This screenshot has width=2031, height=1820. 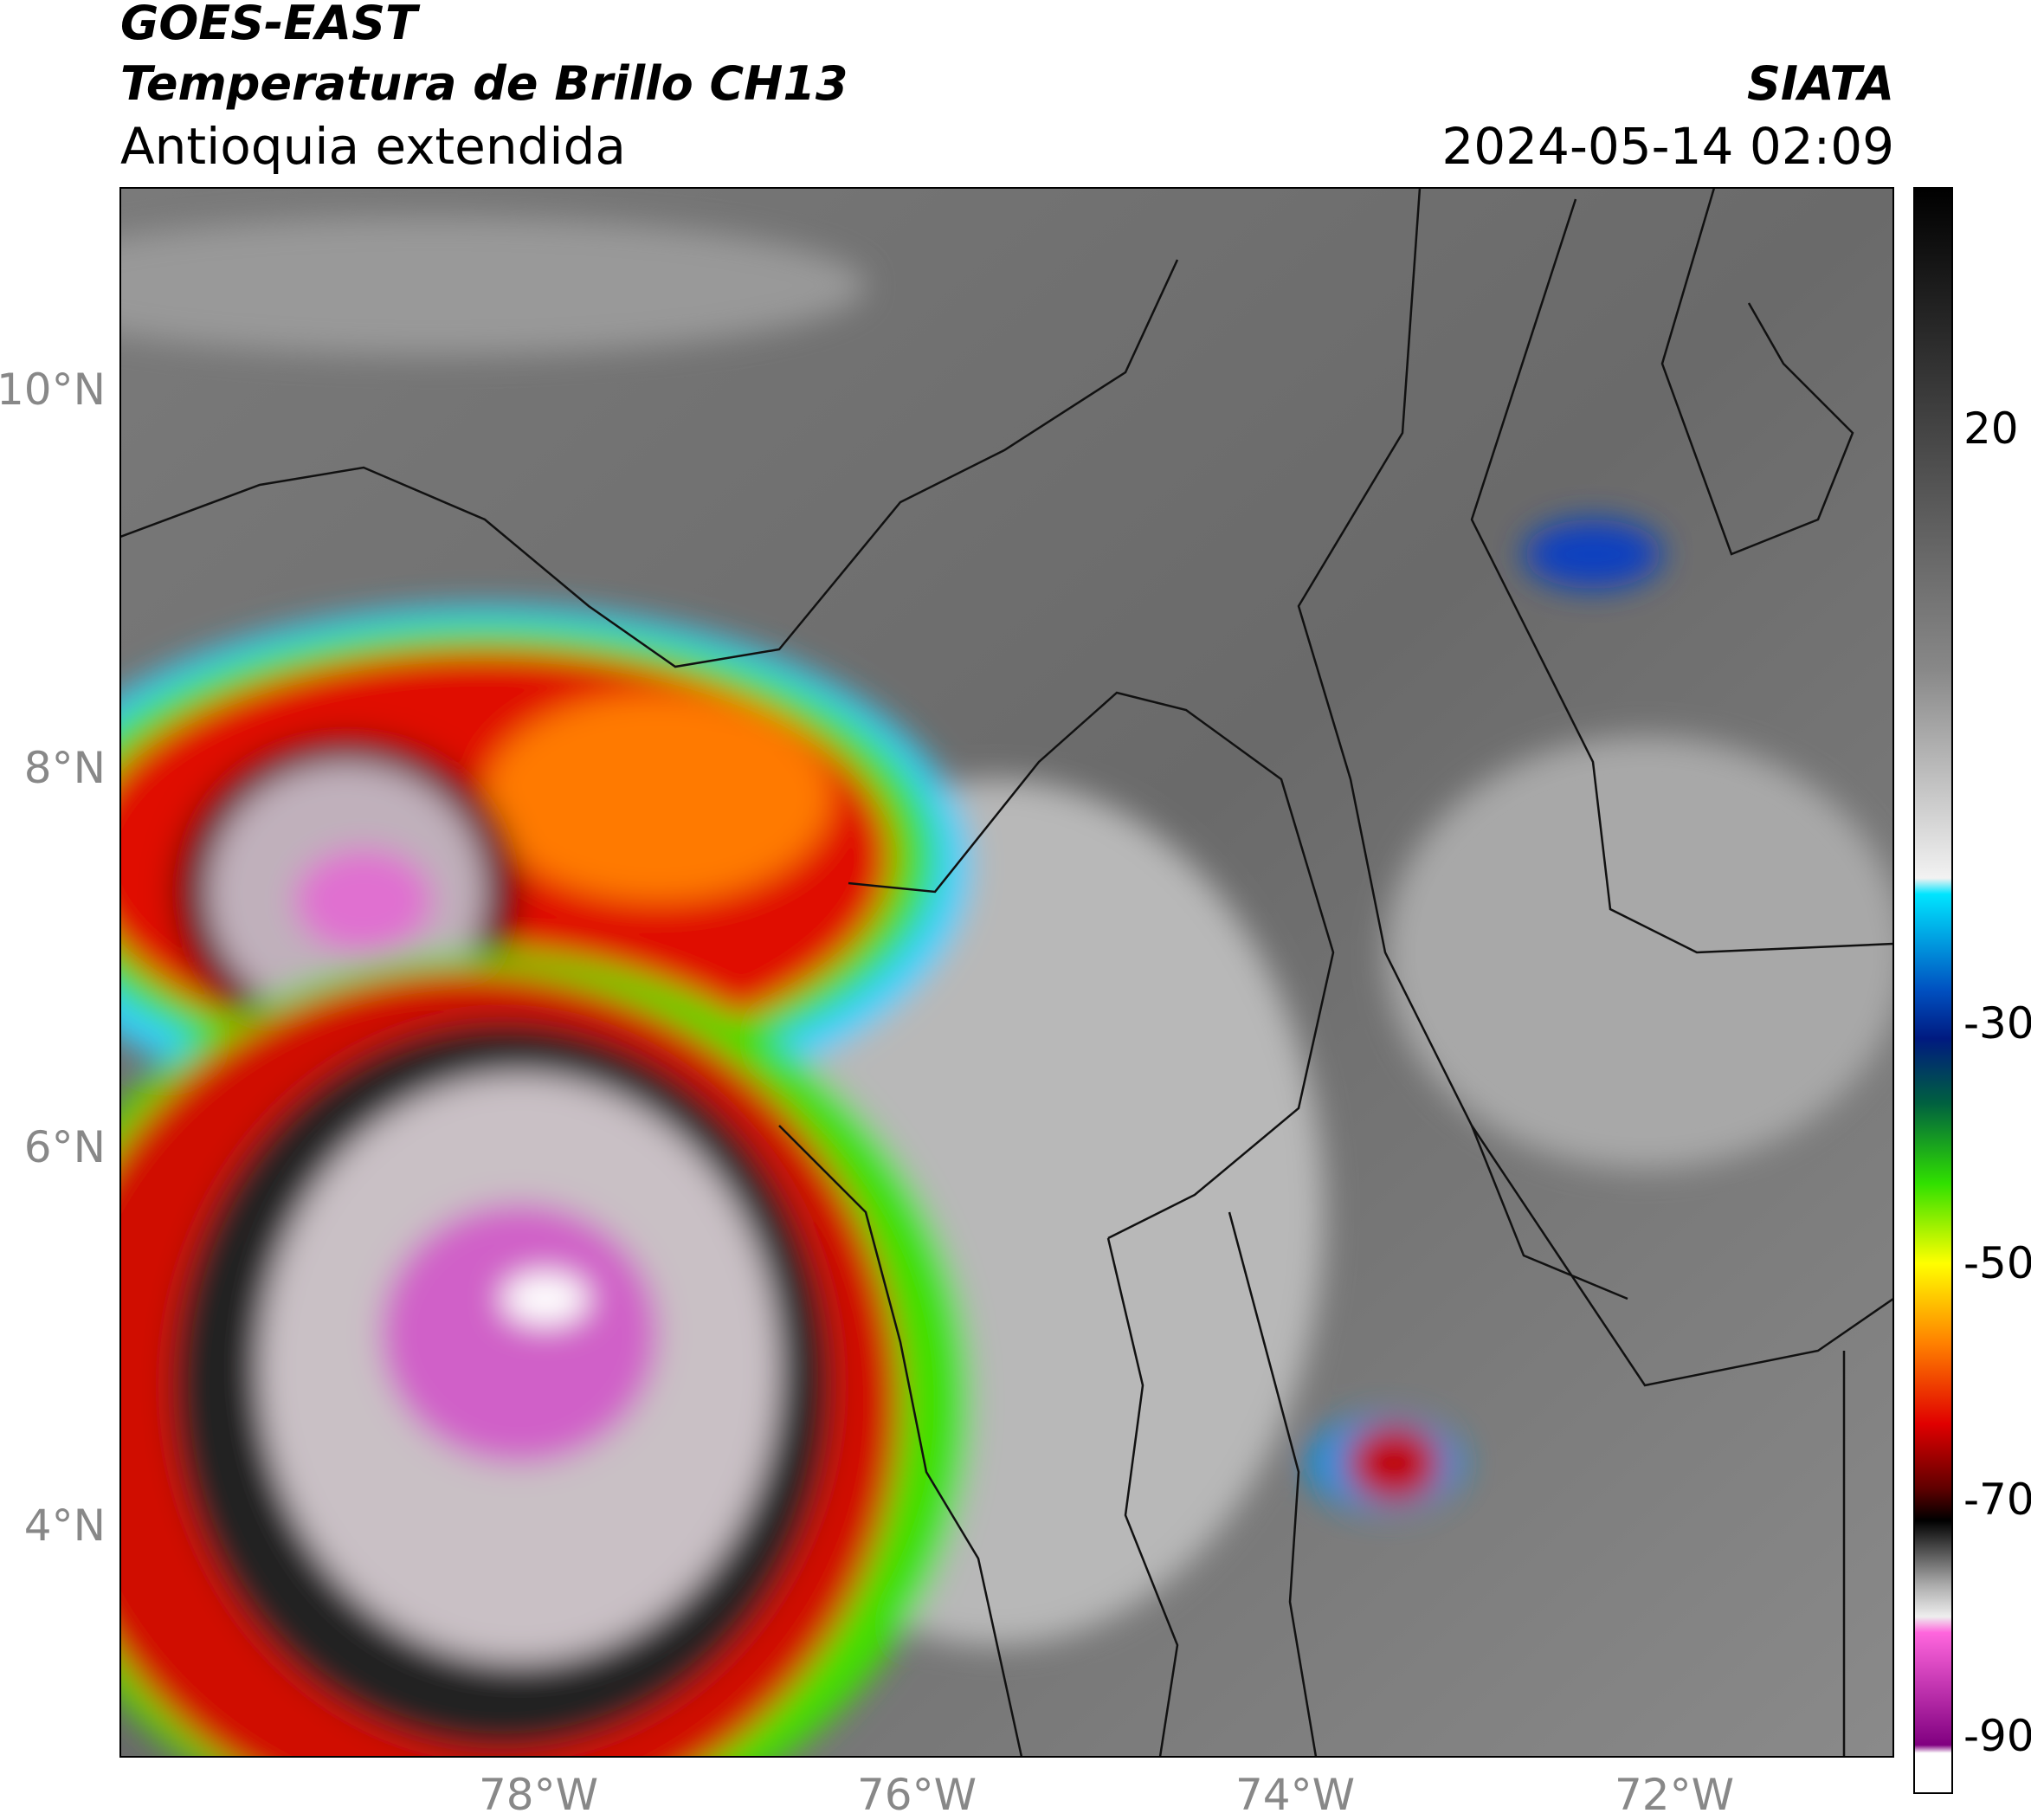 What do you see at coordinates (1997, 1023) in the screenshot?
I see `colorbar-label: -30` at bounding box center [1997, 1023].